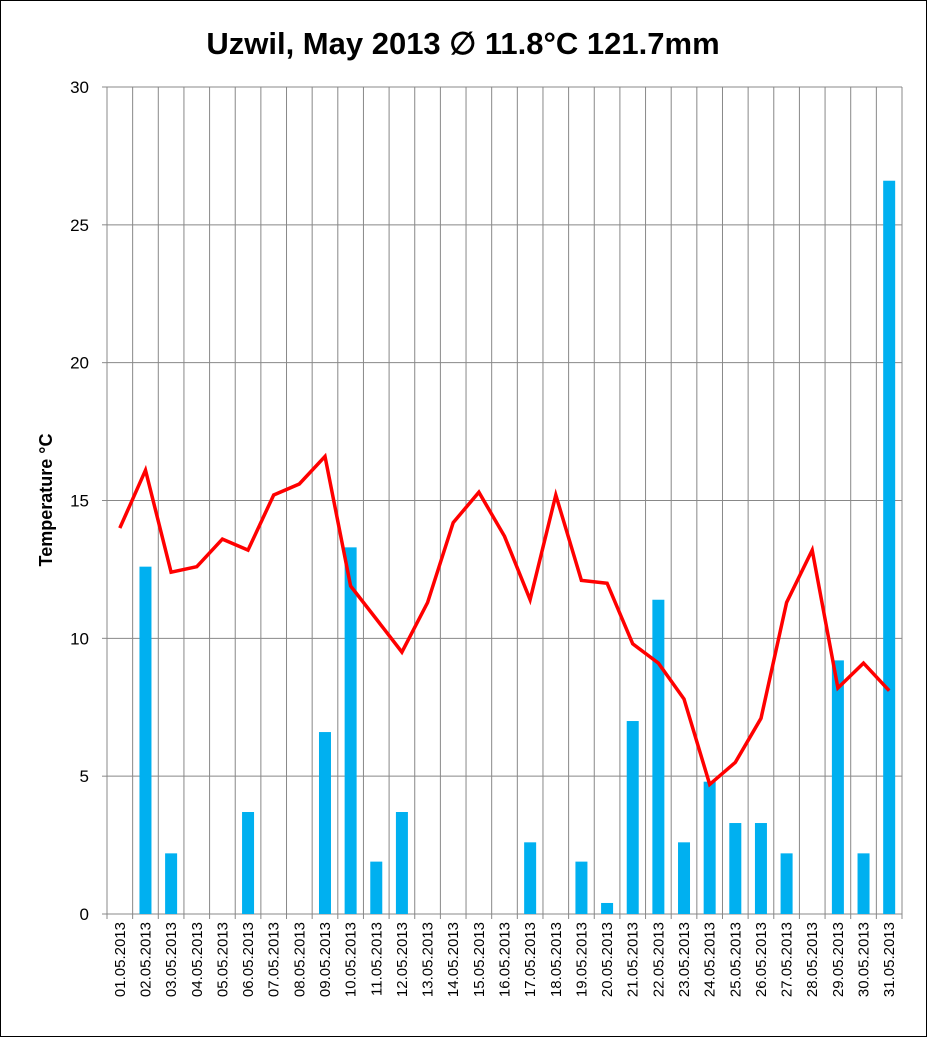 The width and height of the screenshot is (927, 1037). Describe the element at coordinates (710, 959) in the screenshot. I see `x-tick-label: 24.05.2013` at that location.